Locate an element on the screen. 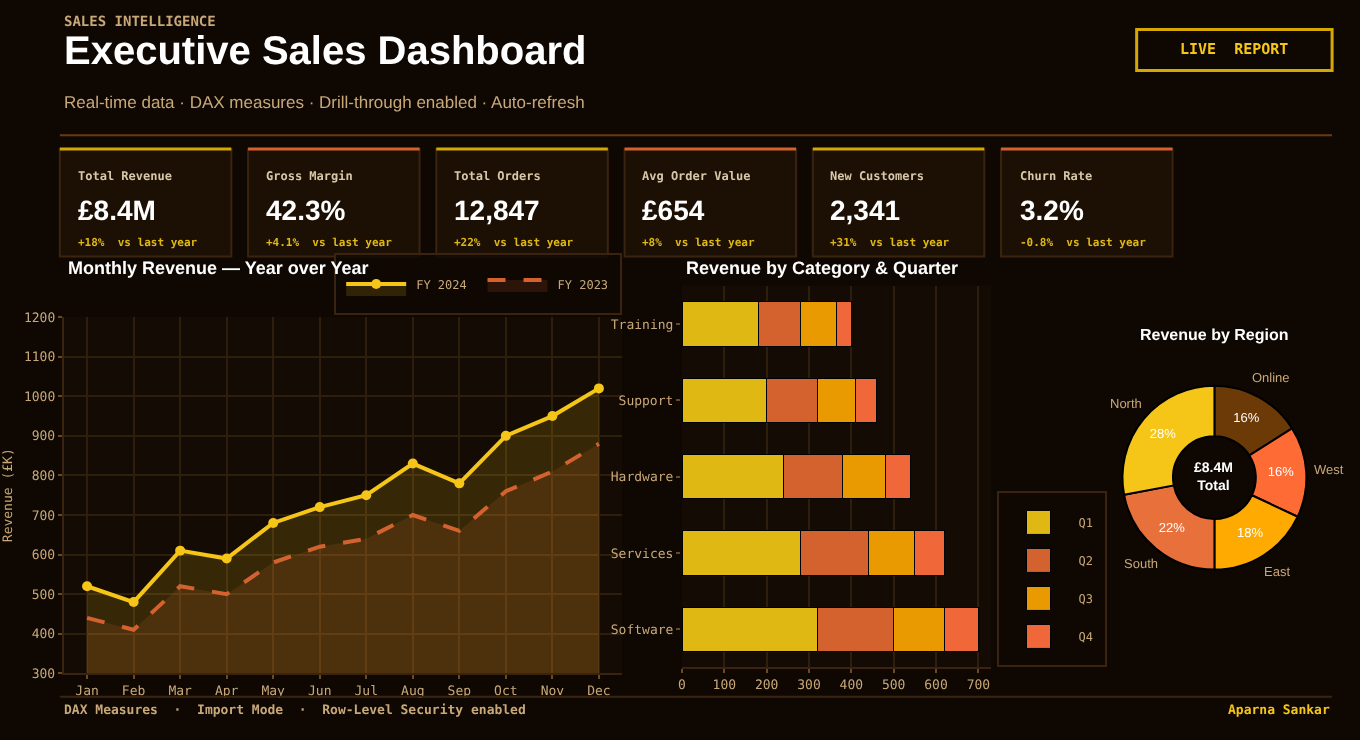  text: 3.2% is located at coordinates (1052, 210).